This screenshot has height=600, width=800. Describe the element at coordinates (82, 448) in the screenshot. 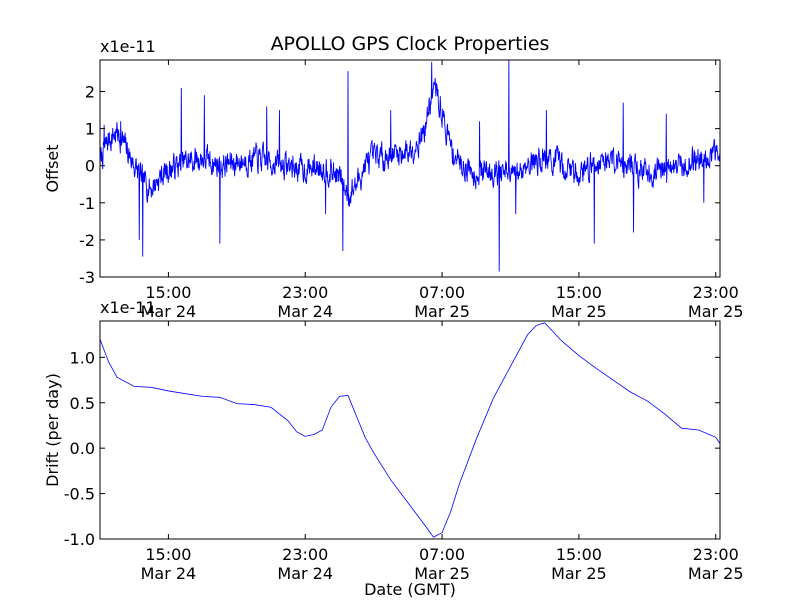

I see `y-tick-label: 0.0` at that location.